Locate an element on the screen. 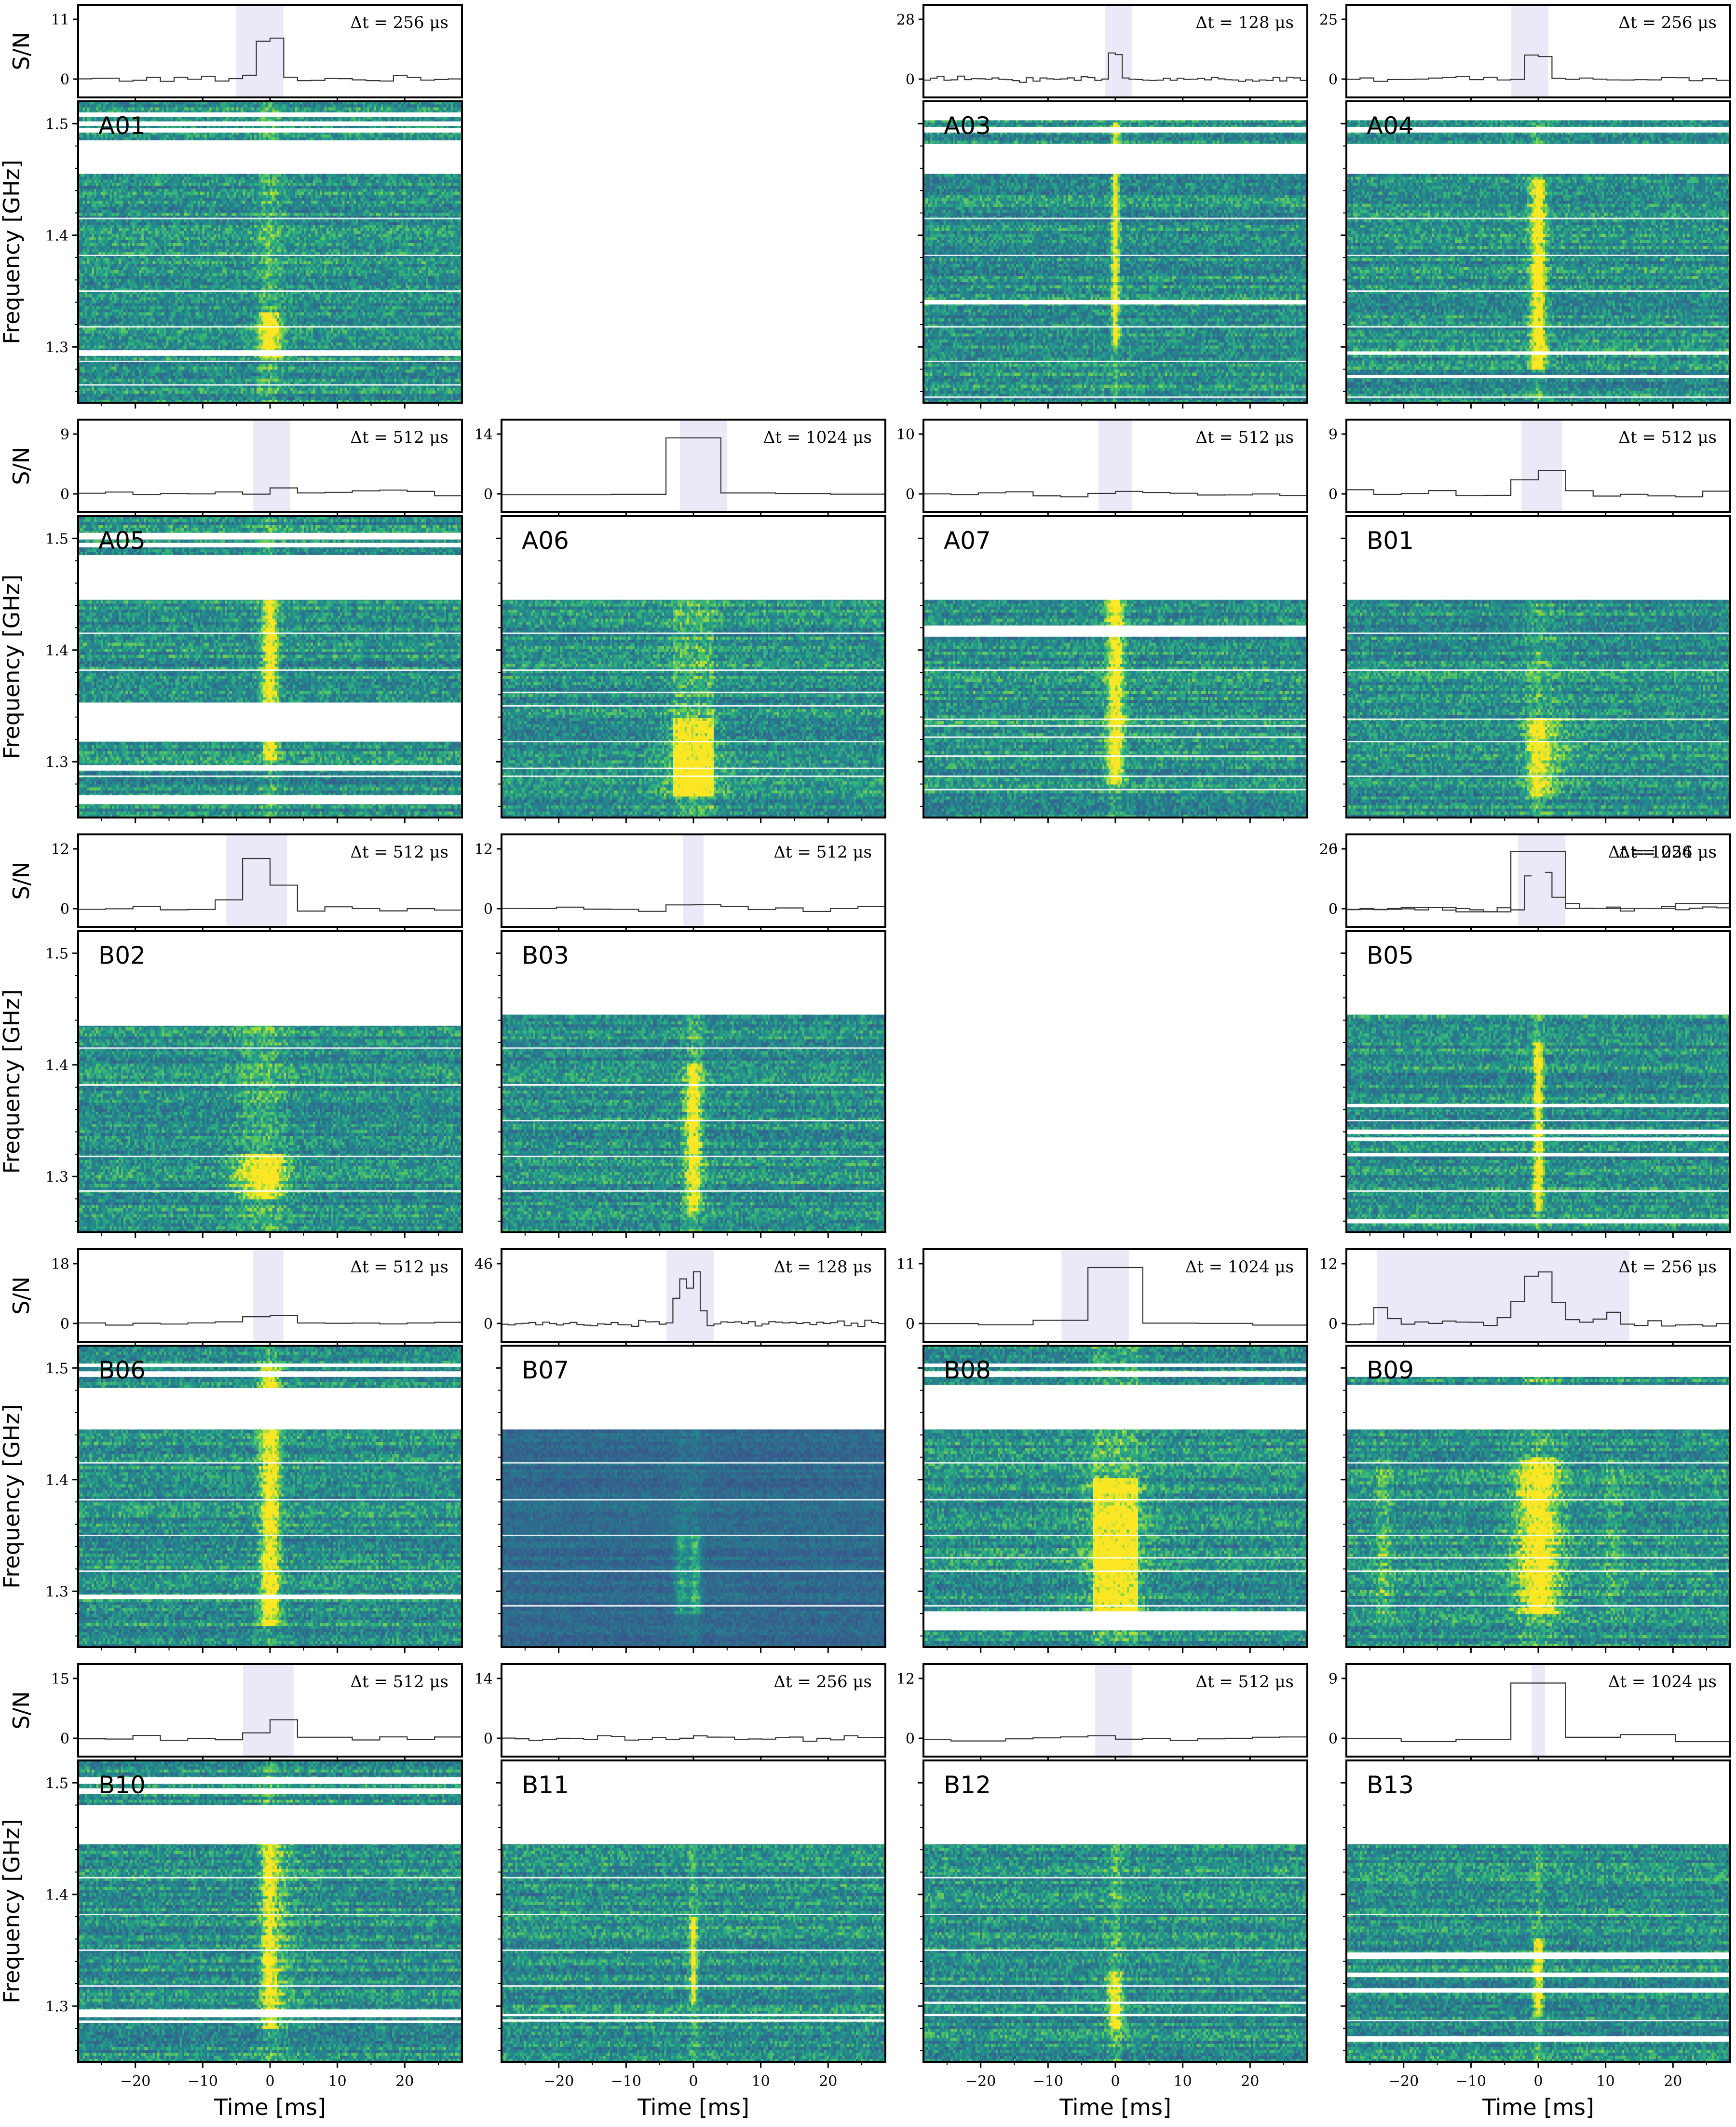  sn-panel: 11 0 Δt = 1024 μs is located at coordinates (1102, 1297).